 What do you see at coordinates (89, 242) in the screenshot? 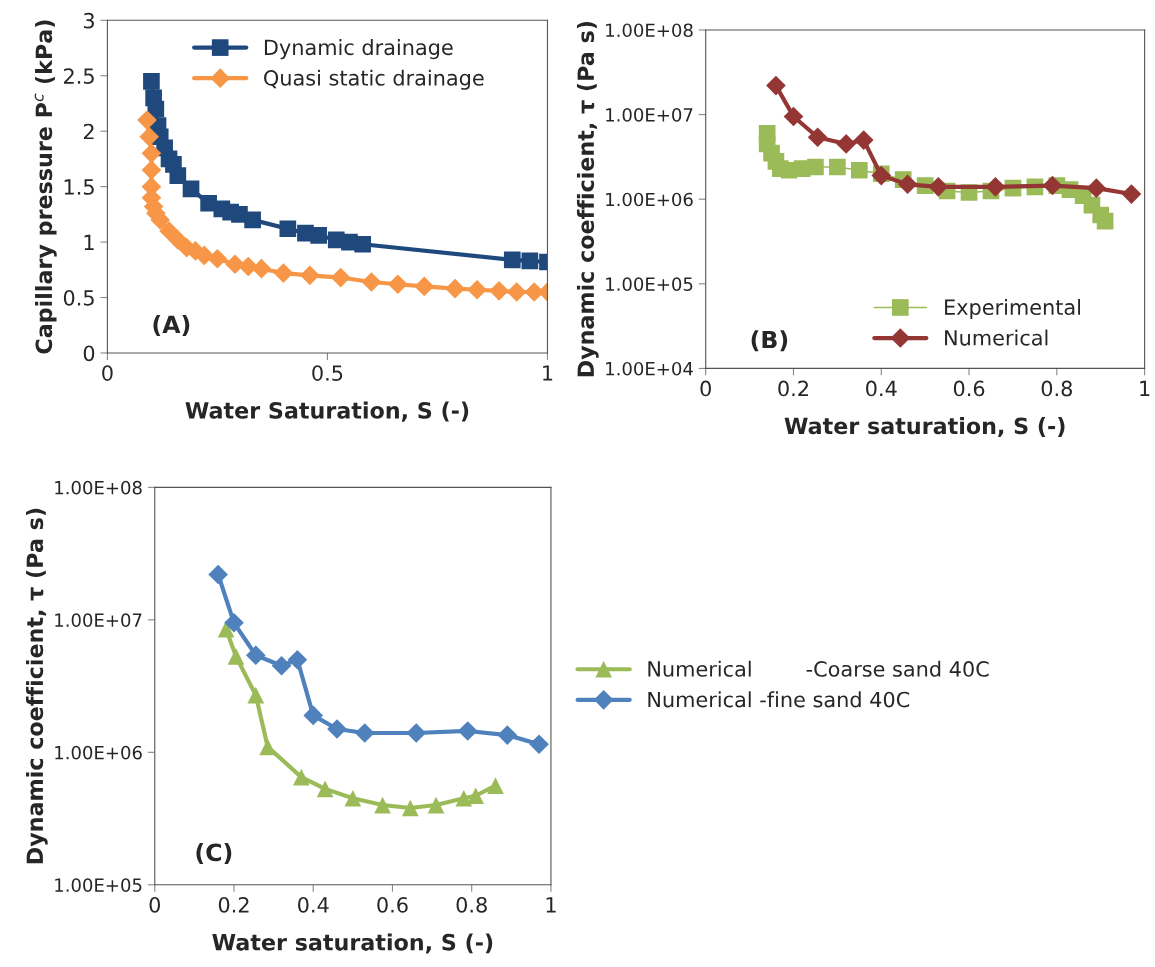
I see `y-tick-label: 1` at bounding box center [89, 242].